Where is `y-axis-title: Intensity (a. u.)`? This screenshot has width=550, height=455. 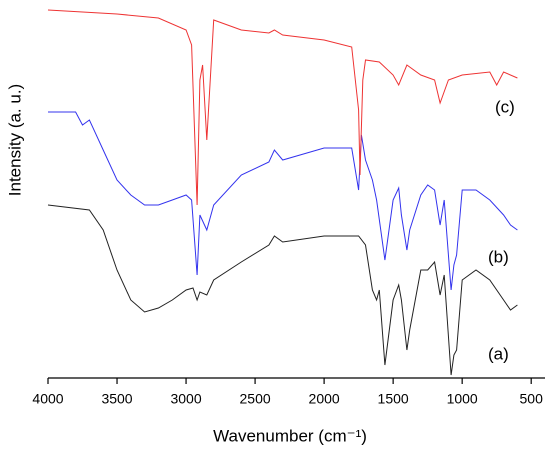
y-axis-title: Intensity (a. u.) is located at coordinates (14, 140).